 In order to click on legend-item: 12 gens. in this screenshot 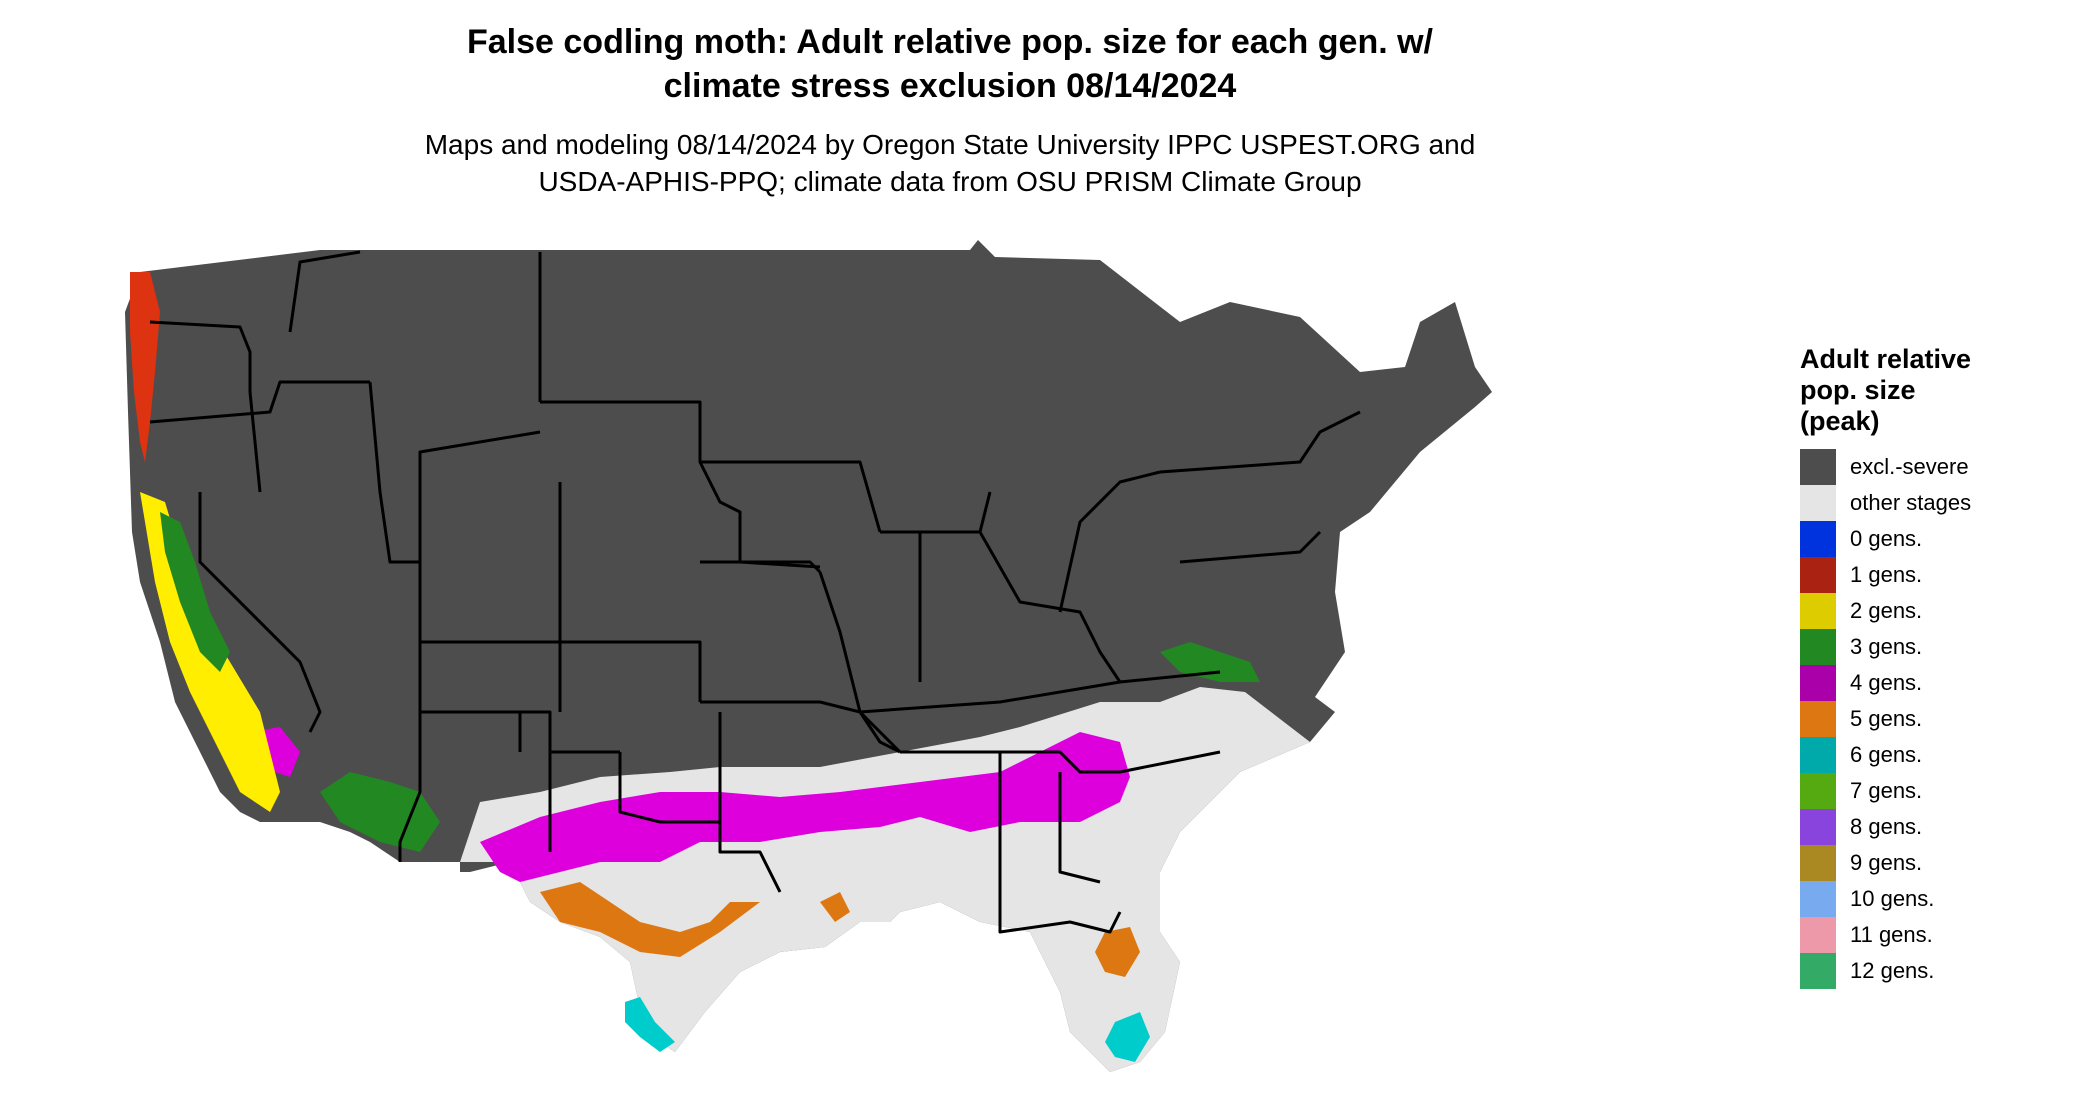, I will do `click(1945, 971)`.